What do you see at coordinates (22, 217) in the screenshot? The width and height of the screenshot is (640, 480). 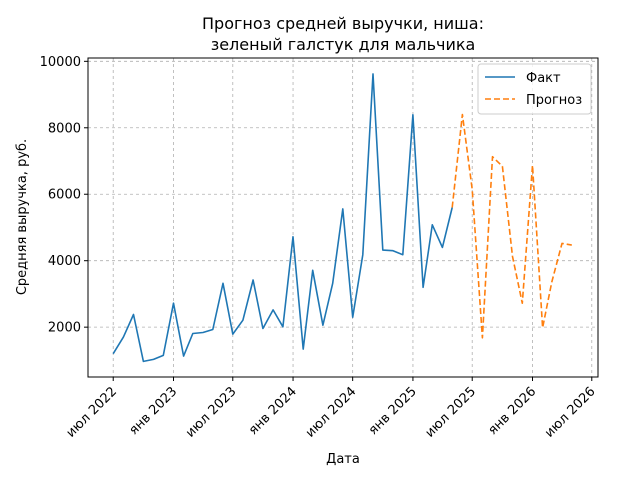 I see `y-axis-label: Средняя выручка, руб.` at bounding box center [22, 217].